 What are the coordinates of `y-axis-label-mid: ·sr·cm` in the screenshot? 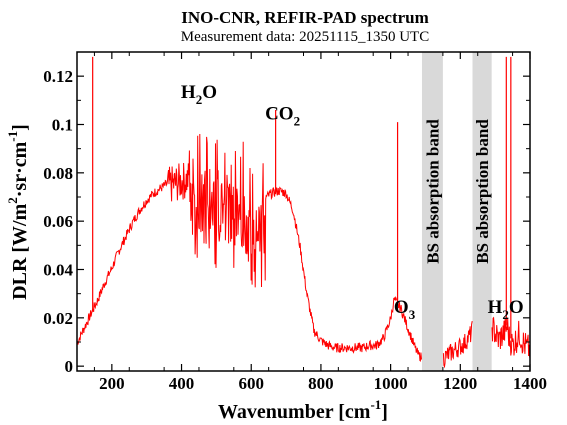 It's located at (20, 169).